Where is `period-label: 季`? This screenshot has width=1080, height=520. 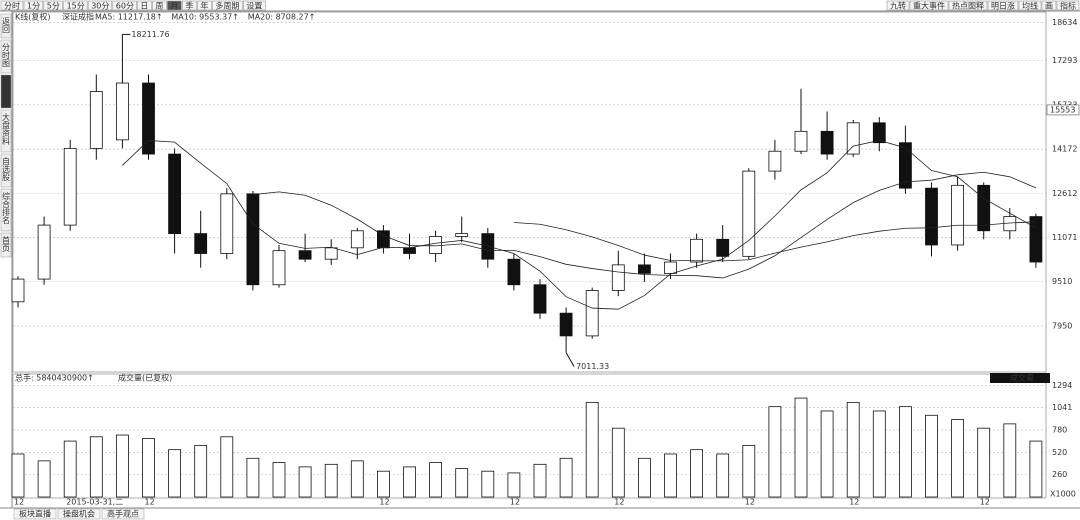
period-label: 季 is located at coordinates (189, 6).